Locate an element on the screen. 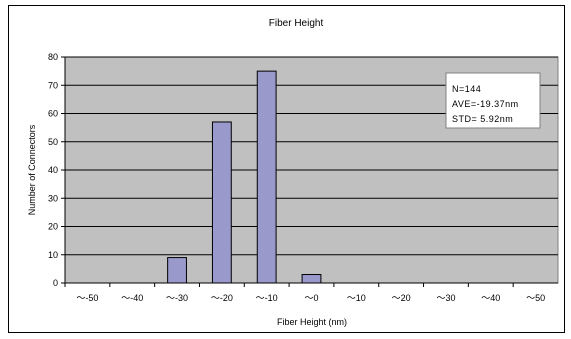  y-tick-label: 30 is located at coordinates (53, 198).